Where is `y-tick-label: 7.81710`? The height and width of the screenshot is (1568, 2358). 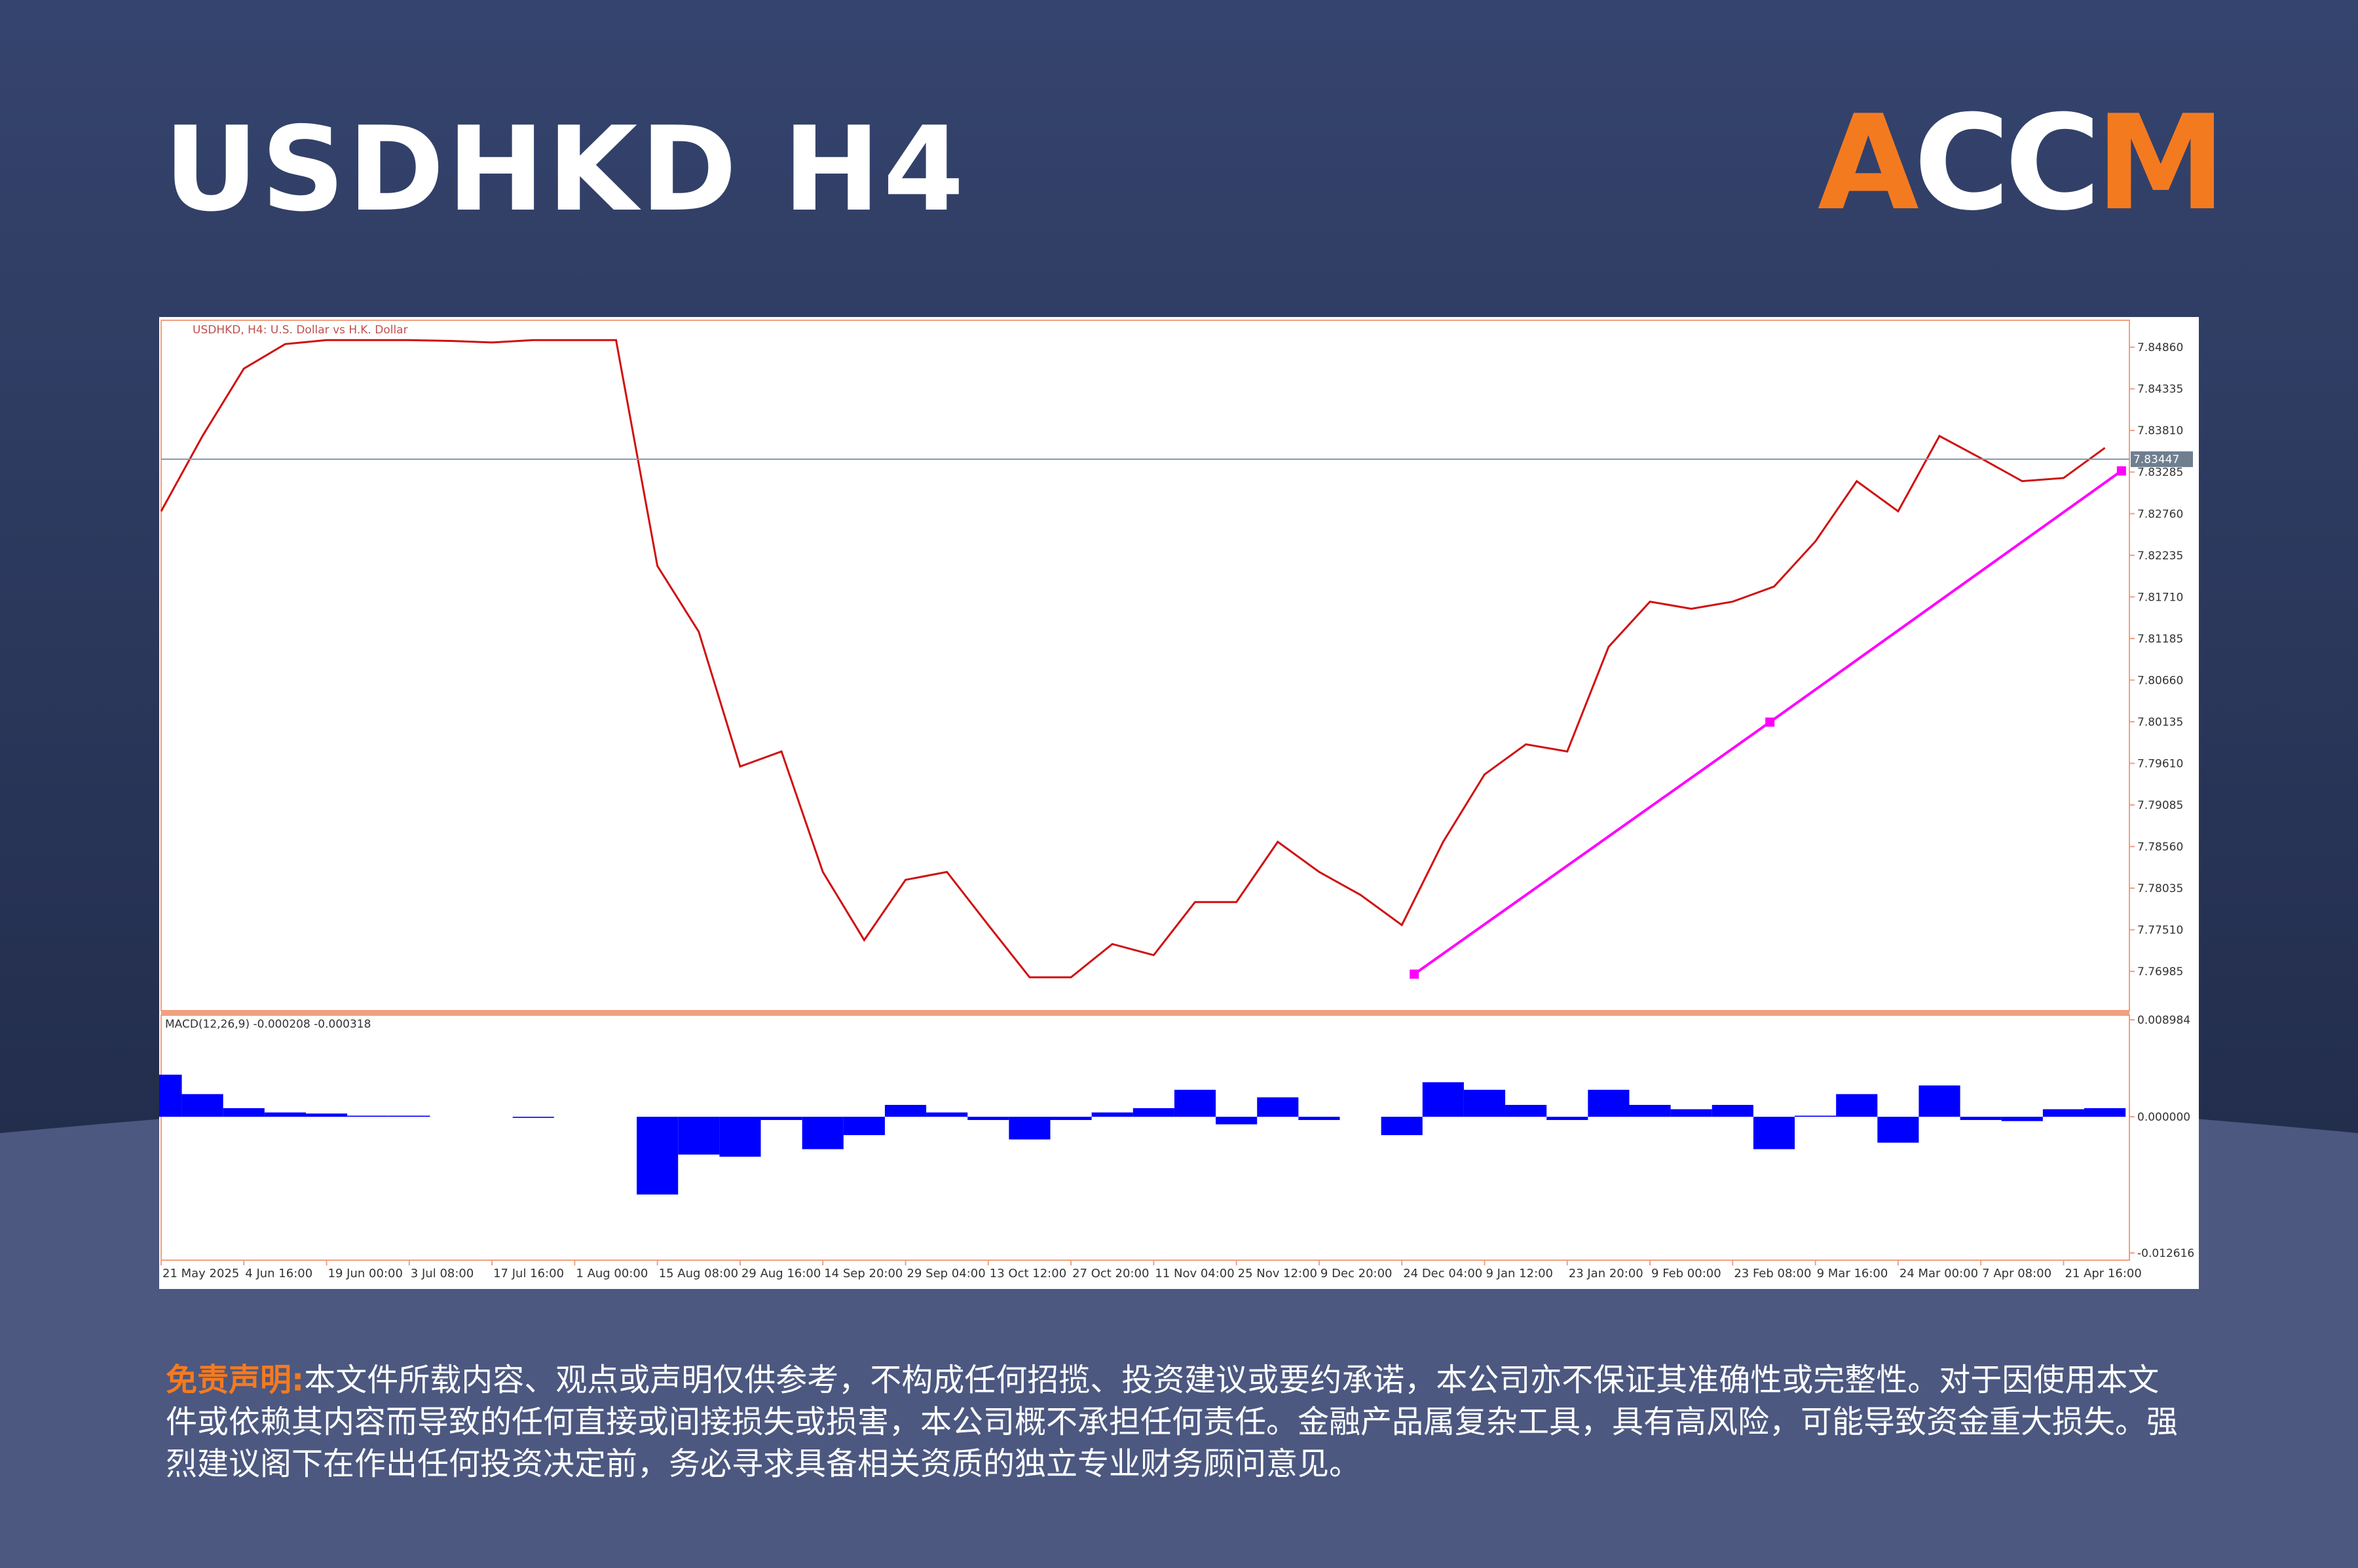 y-tick-label: 7.81710 is located at coordinates (2160, 597).